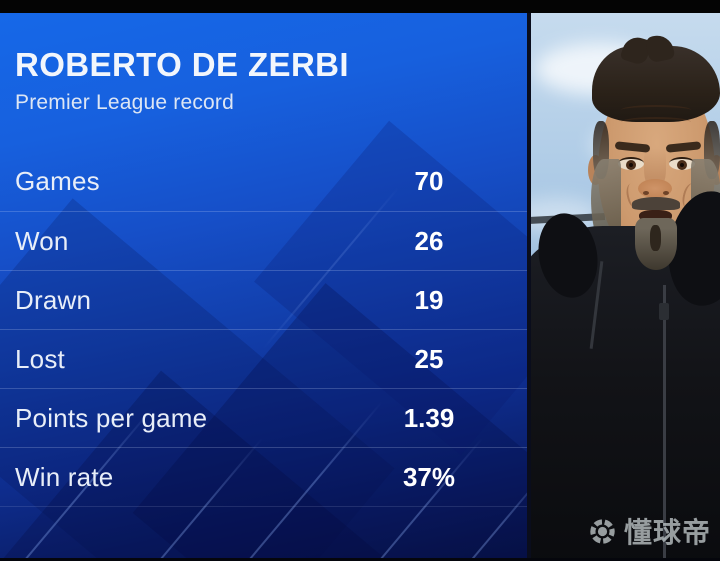  What do you see at coordinates (263, 476) in the screenshot?
I see `stat-row-win-rate: Win rate 37%` at bounding box center [263, 476].